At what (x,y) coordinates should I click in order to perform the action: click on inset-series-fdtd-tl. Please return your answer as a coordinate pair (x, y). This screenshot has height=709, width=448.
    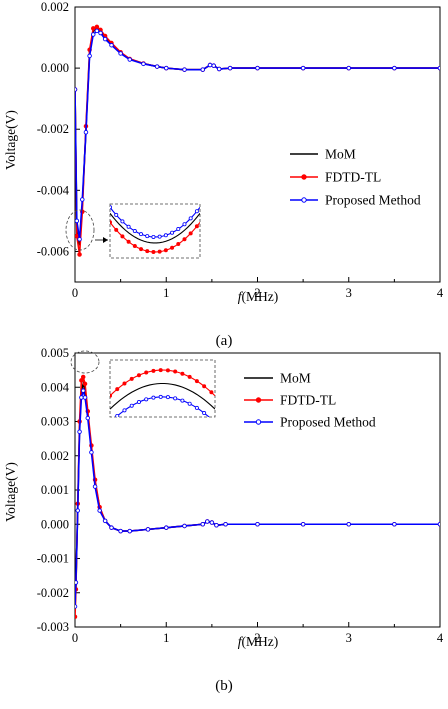
    Looking at the image, I should click on (155, 237).